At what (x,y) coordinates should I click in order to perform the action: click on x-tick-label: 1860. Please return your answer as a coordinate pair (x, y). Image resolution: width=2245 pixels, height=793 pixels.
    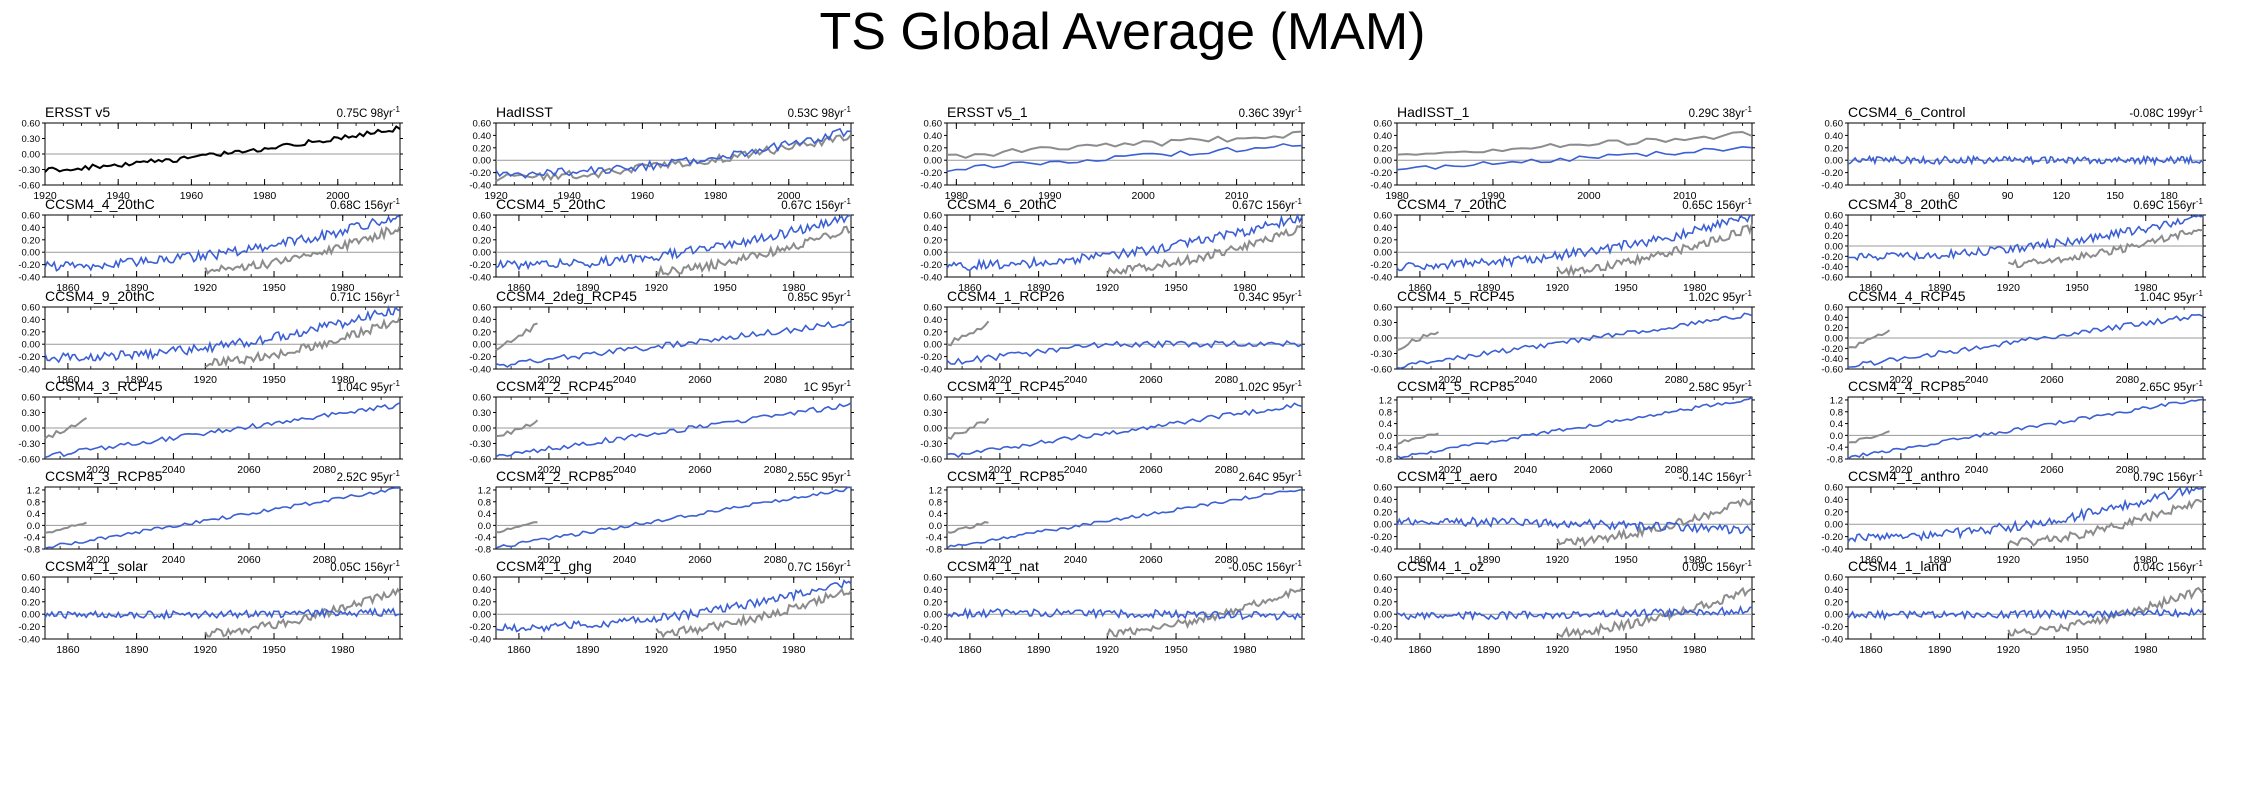
    Looking at the image, I should click on (1871, 288).